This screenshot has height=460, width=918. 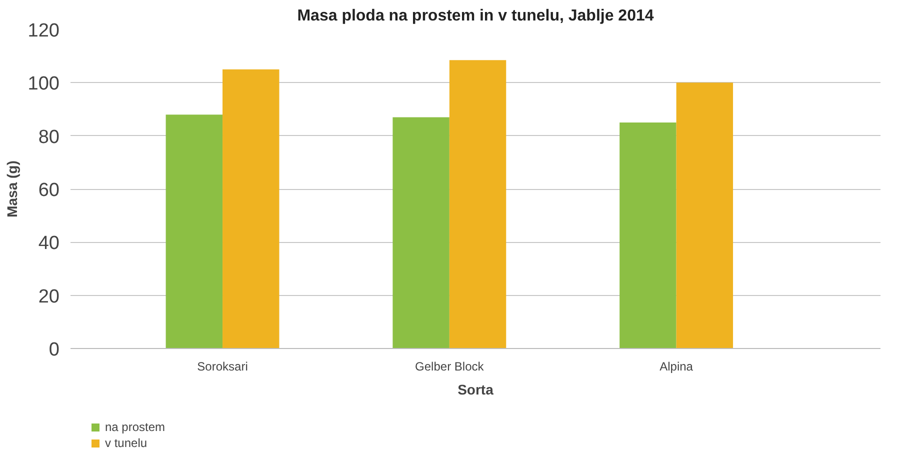 I want to click on y-tick-label: 20, so click(x=49, y=297).